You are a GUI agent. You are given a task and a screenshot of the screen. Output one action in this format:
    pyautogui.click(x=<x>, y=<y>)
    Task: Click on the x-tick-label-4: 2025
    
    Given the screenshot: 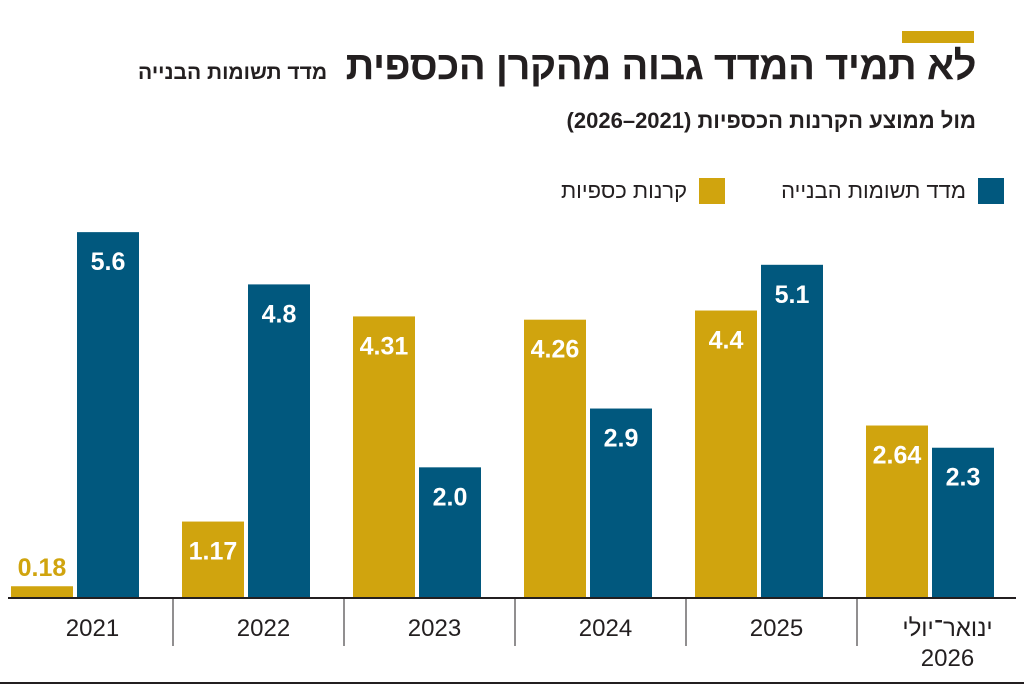 What is the action you would take?
    pyautogui.click(x=776, y=628)
    